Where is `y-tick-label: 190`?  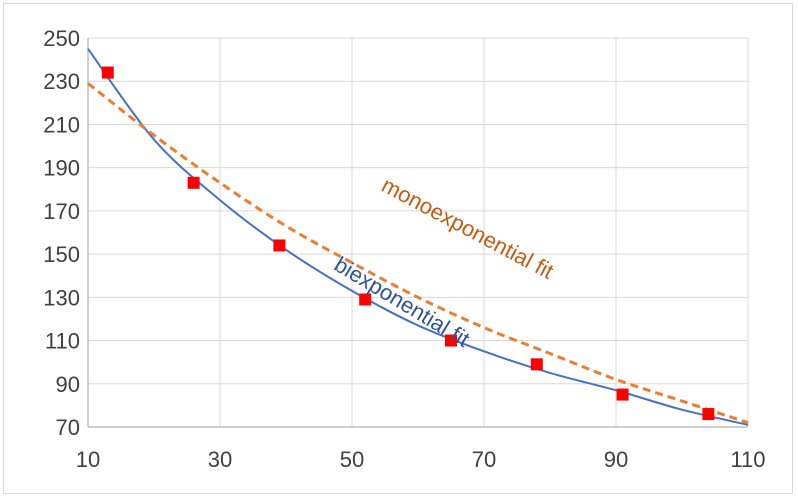 y-tick-label: 190 is located at coordinates (61, 168).